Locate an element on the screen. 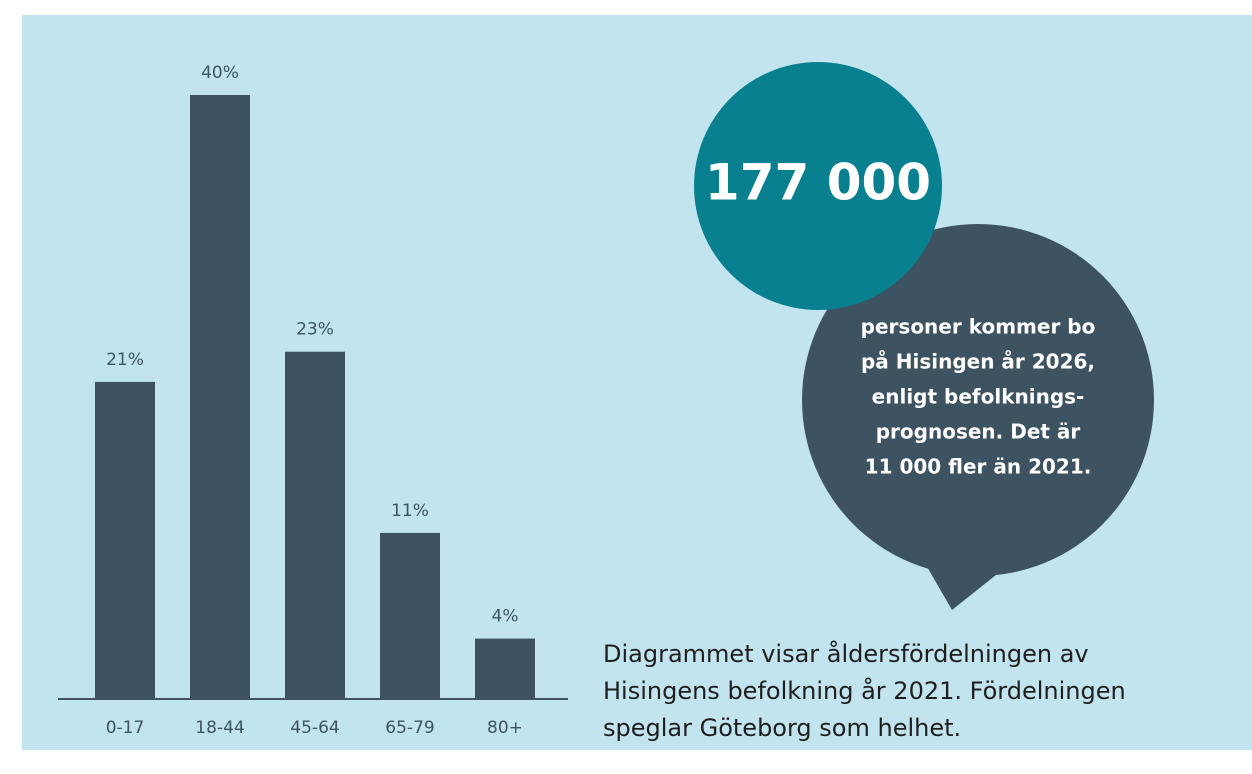 The width and height of the screenshot is (1252, 774). callout-text: enligt befolknings- is located at coordinates (978, 397).